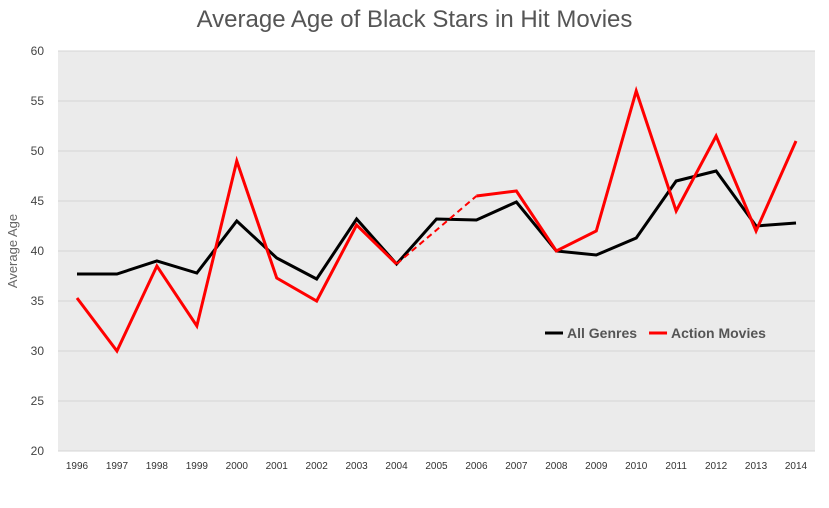 The width and height of the screenshot is (829, 508). I want to click on x-tick-label: 2011, so click(676, 466).